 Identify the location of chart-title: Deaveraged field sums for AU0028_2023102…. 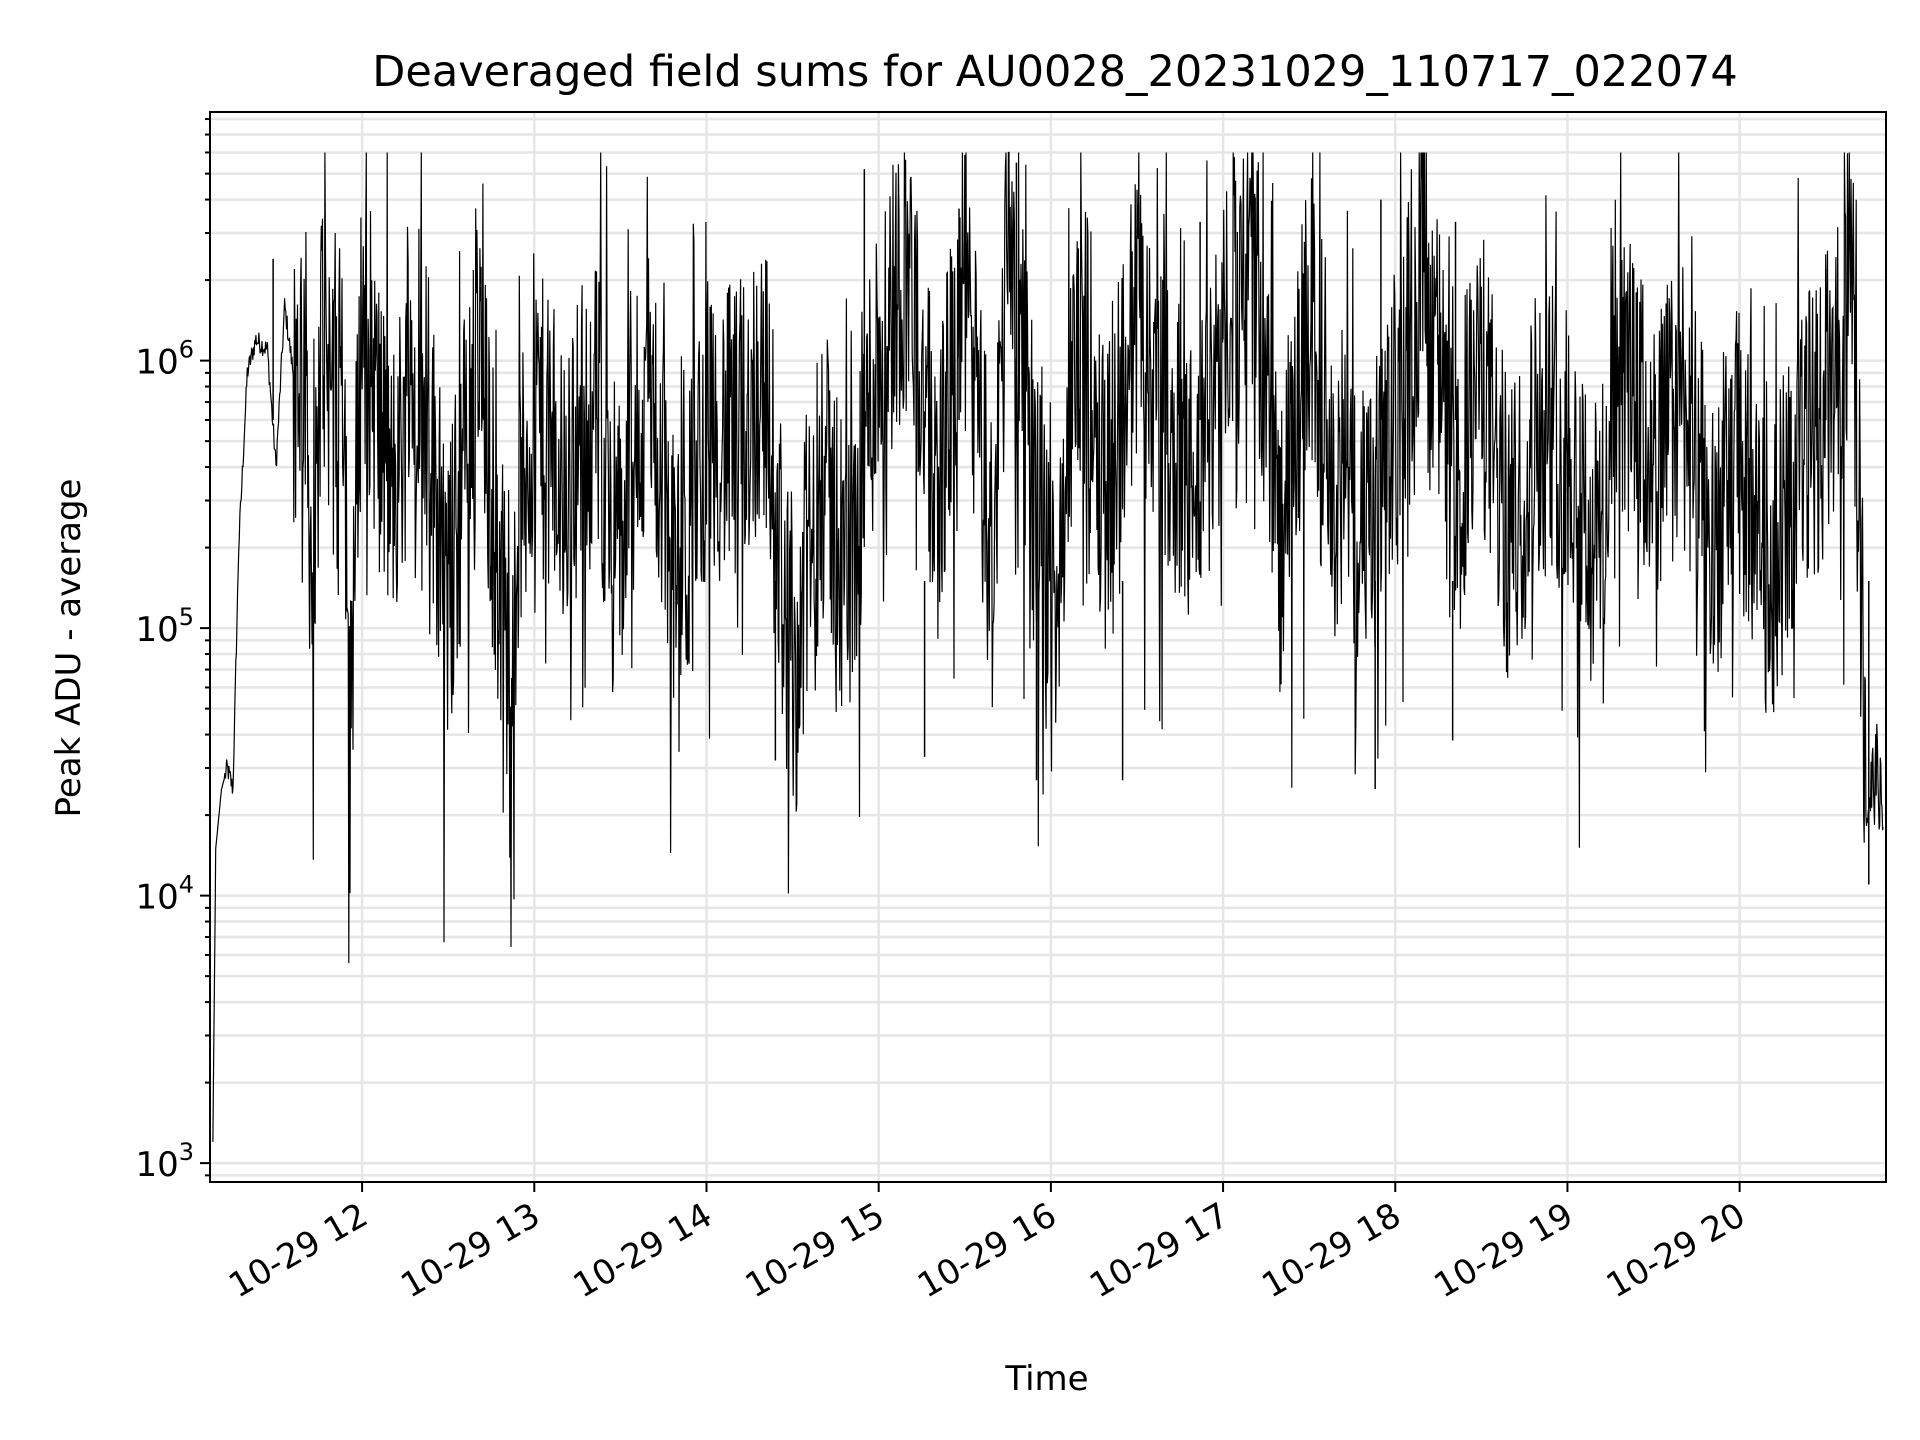
(1054, 72).